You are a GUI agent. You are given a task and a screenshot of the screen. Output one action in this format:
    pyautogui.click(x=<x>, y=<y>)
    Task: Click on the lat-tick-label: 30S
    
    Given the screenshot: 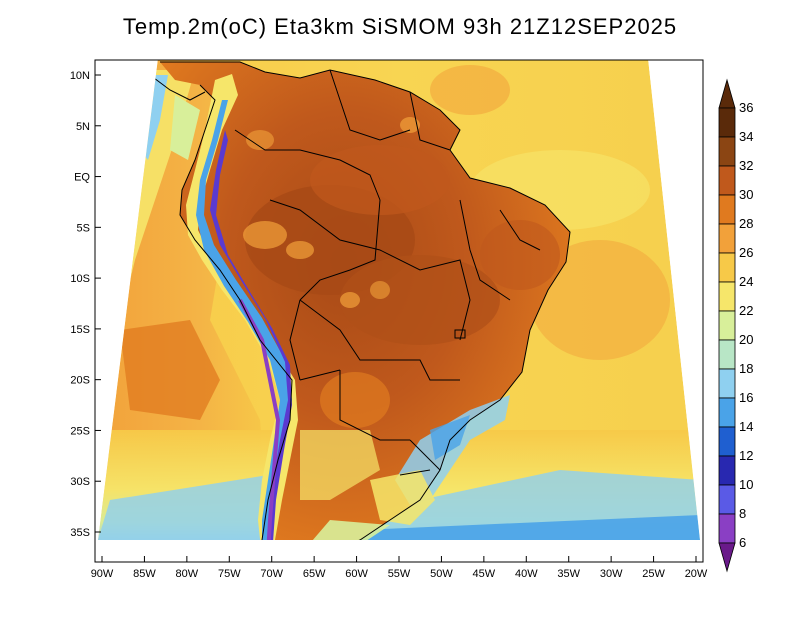 What is the action you would take?
    pyautogui.click(x=80, y=482)
    